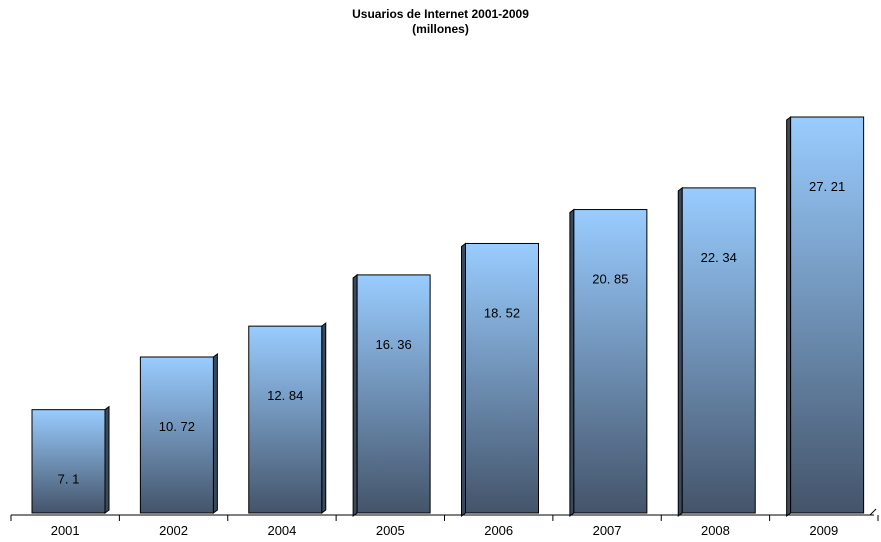  What do you see at coordinates (572, 362) in the screenshot?
I see `bar-side-2007` at bounding box center [572, 362].